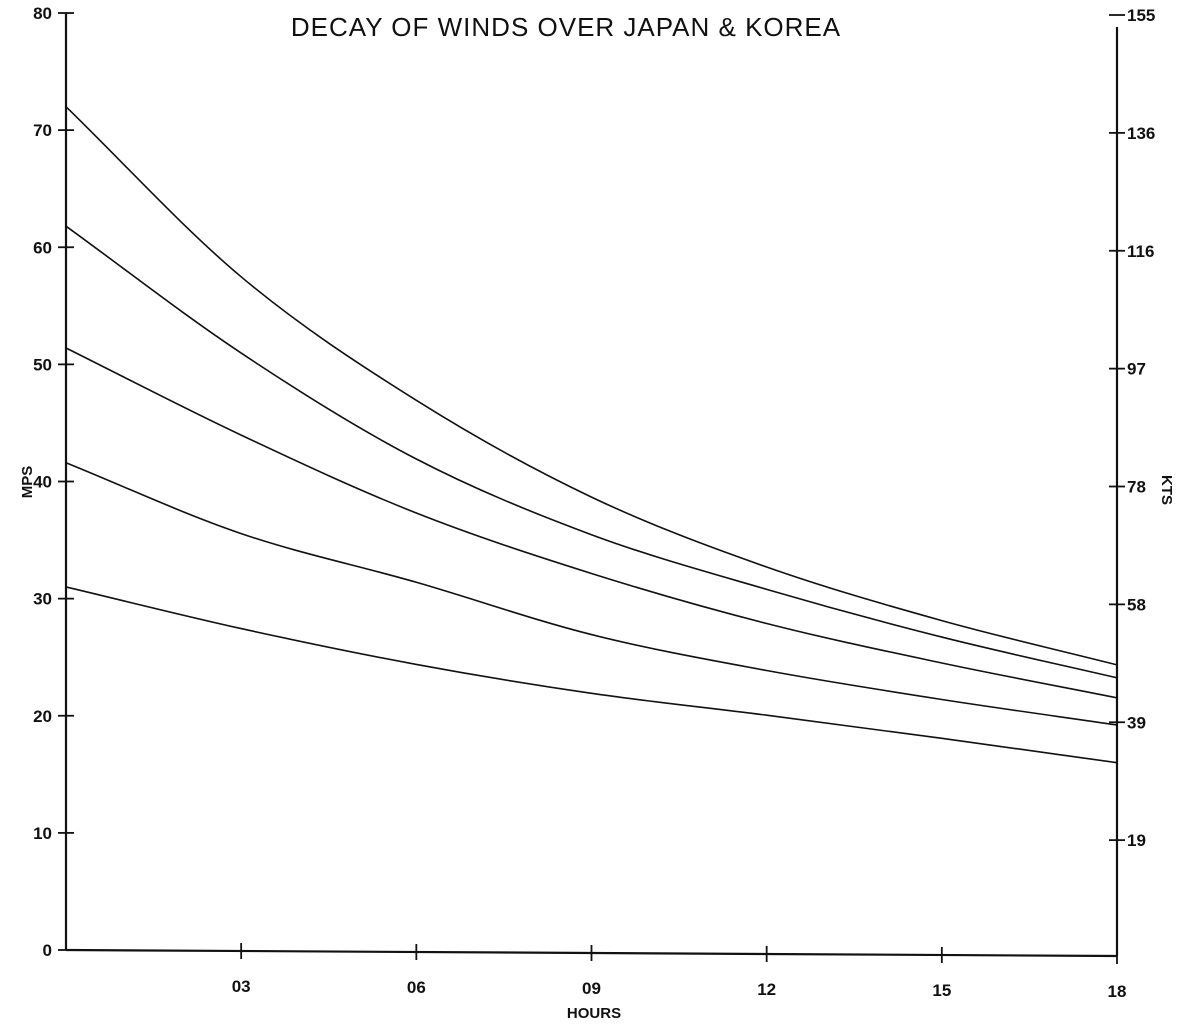 The height and width of the screenshot is (1024, 1191). I want to click on right-y-tick-label: 78, so click(1136, 487).